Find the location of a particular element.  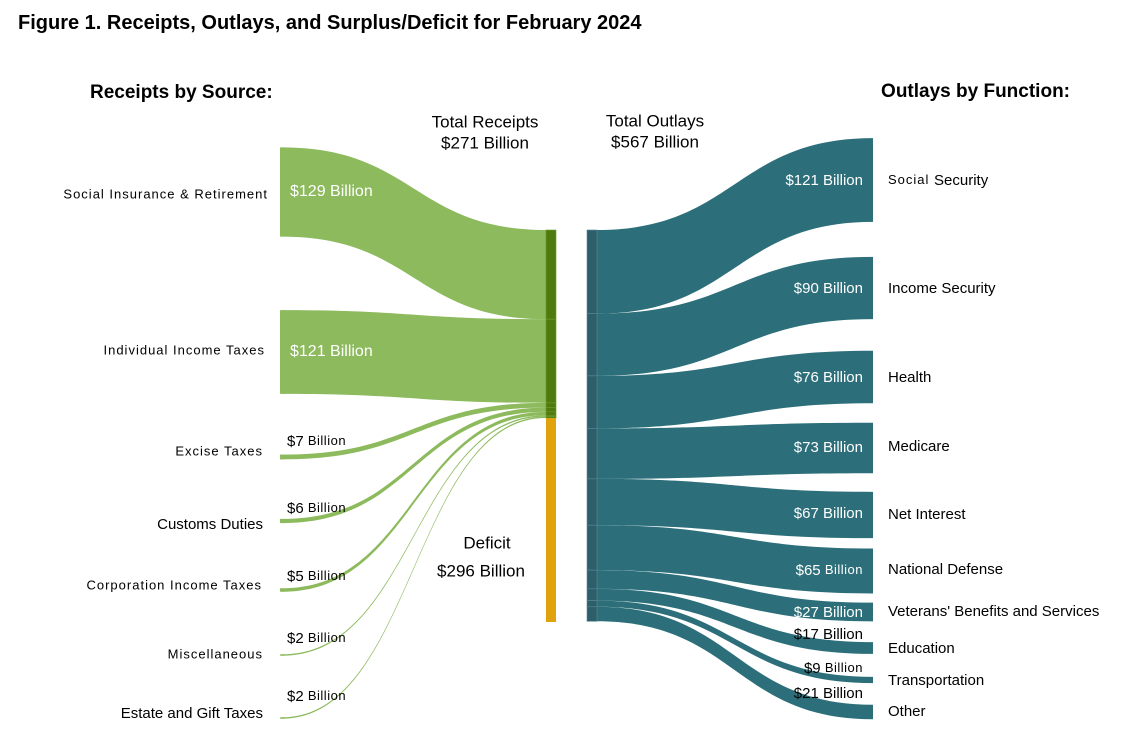

outlay-name-medicare: Medicare is located at coordinates (919, 446).